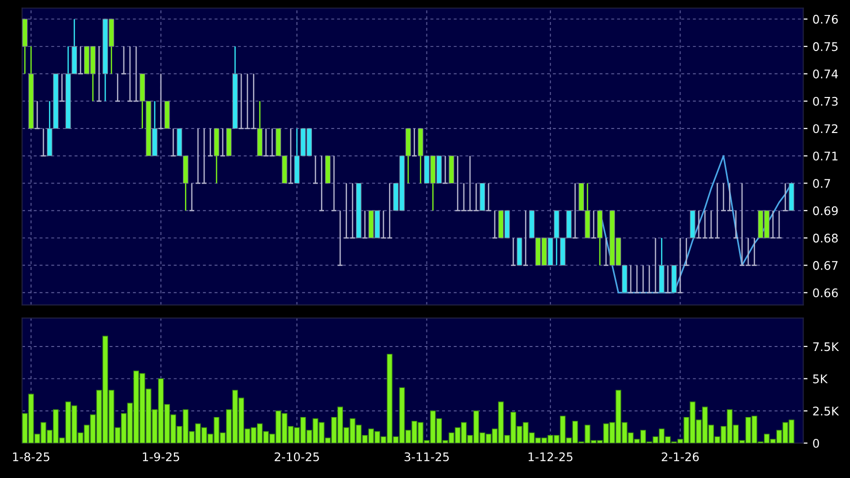 Image resolution: width=850 pixels, height=478 pixels. Describe the element at coordinates (826, 411) in the screenshot. I see `y-tick-label: 2.5K` at that location.